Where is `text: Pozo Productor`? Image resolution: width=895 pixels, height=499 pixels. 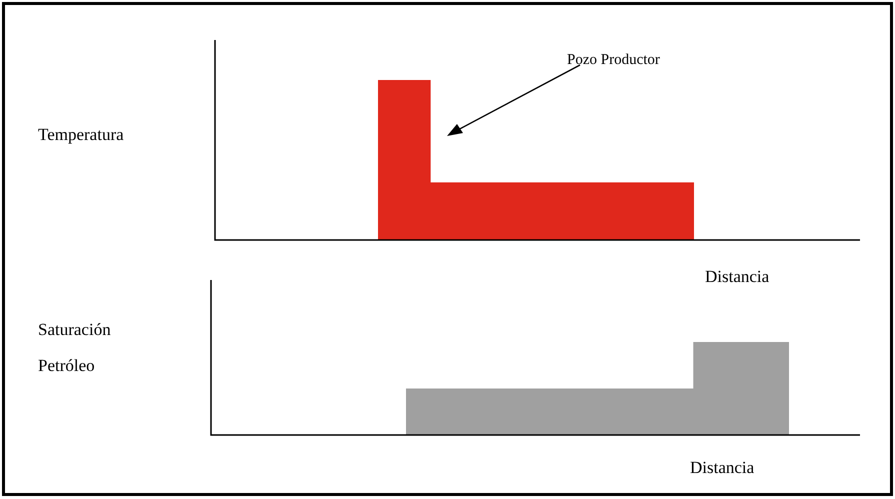
text: Pozo Productor is located at coordinates (613, 60).